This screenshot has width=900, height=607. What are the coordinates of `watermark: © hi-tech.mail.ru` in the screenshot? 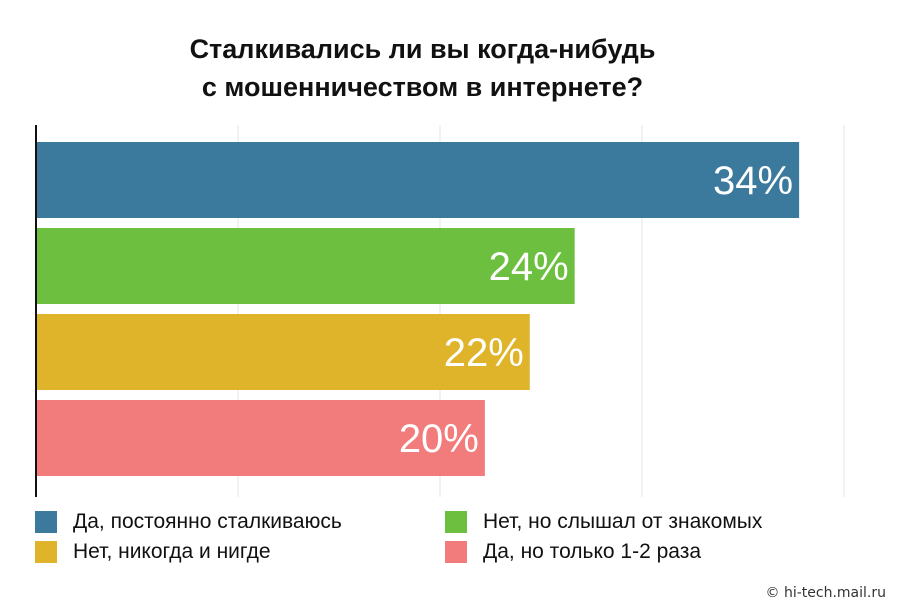 It's located at (825, 593).